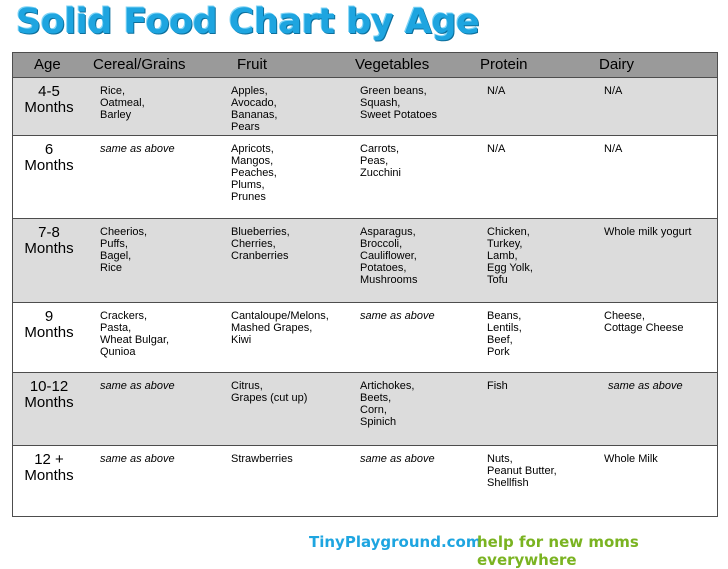  Describe the element at coordinates (558, 551) in the screenshot. I see `footer-tagline: help for new moms everywhere` at that location.